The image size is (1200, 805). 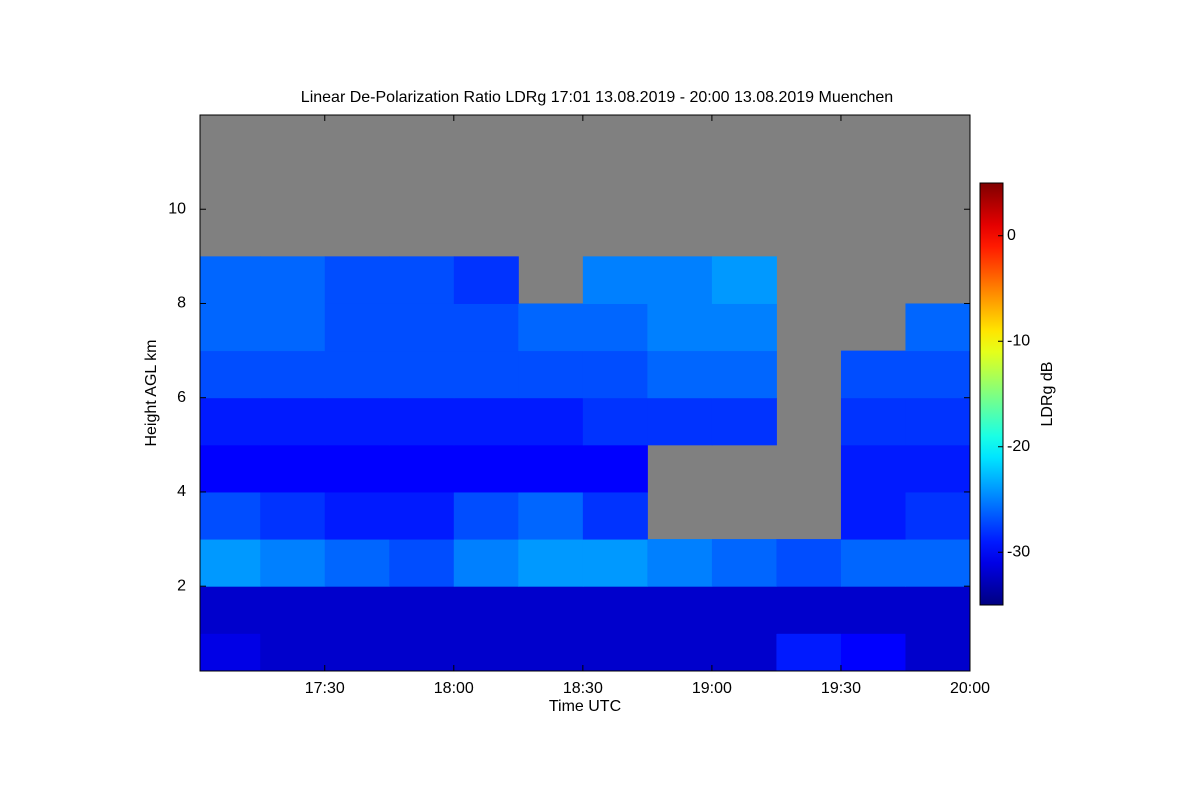 What do you see at coordinates (151, 392) in the screenshot?
I see `y-axis-label: Height AGL km` at bounding box center [151, 392].